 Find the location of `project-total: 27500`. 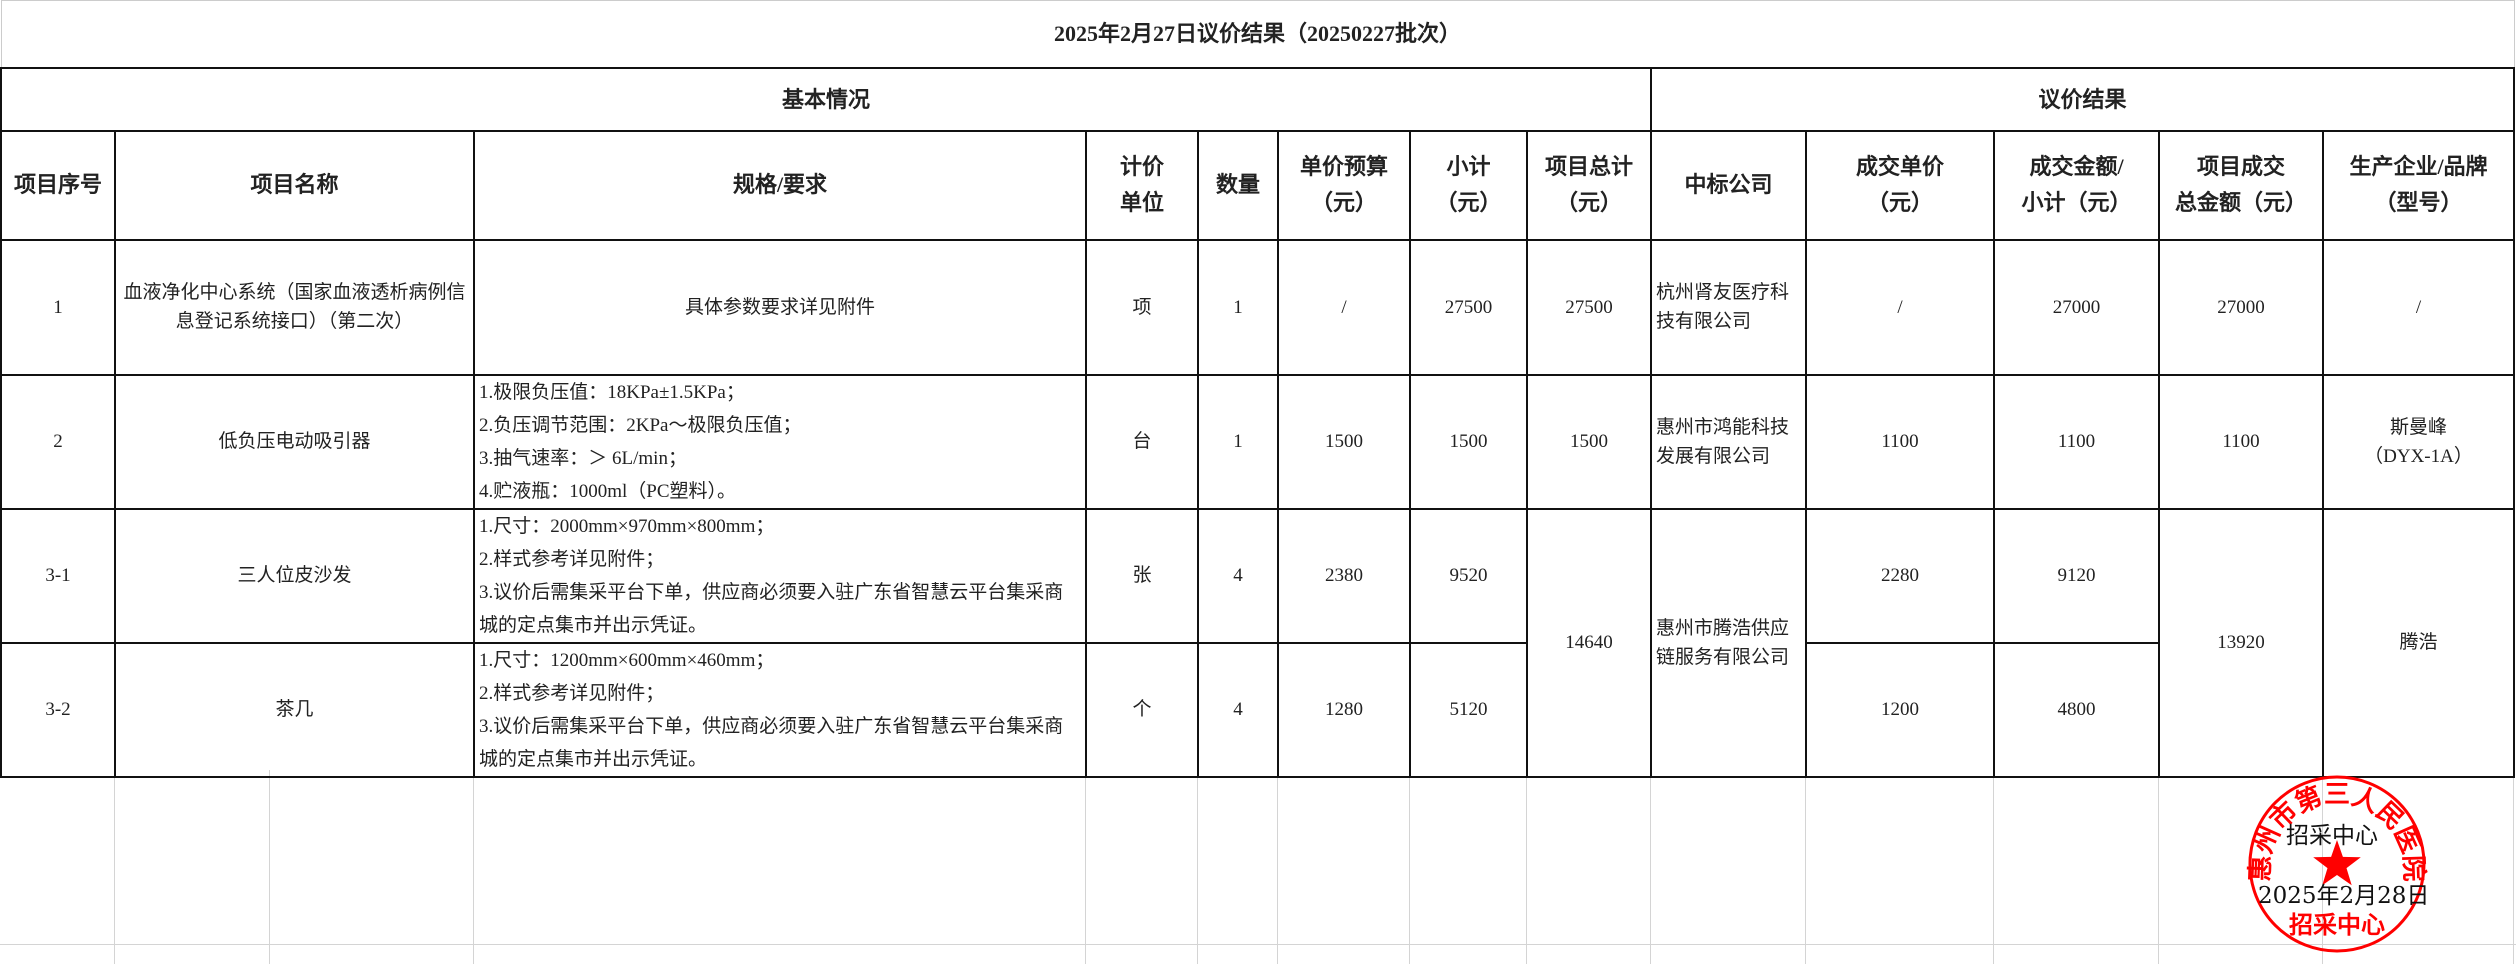

project-total: 27500 is located at coordinates (1589, 307).